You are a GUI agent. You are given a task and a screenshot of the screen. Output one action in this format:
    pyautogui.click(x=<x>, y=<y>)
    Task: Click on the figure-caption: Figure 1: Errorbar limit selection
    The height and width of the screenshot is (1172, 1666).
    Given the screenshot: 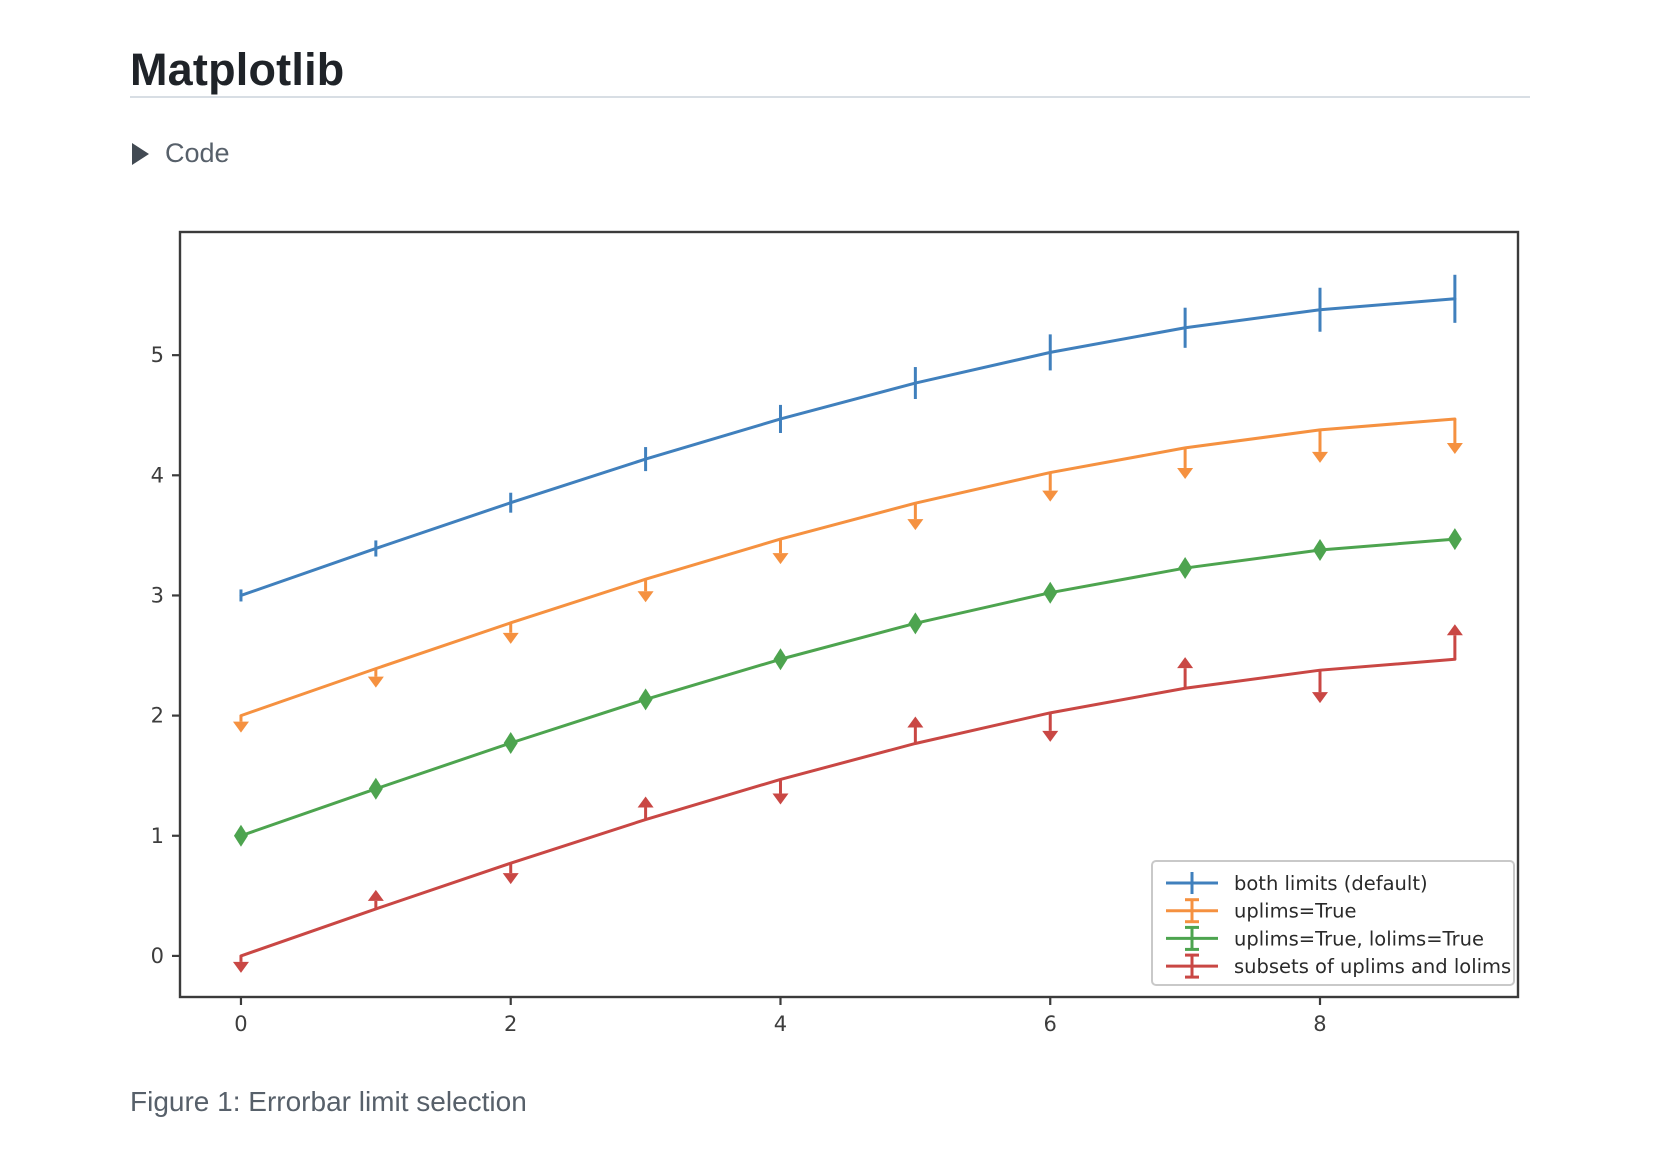 What is the action you would take?
    pyautogui.click(x=328, y=1101)
    